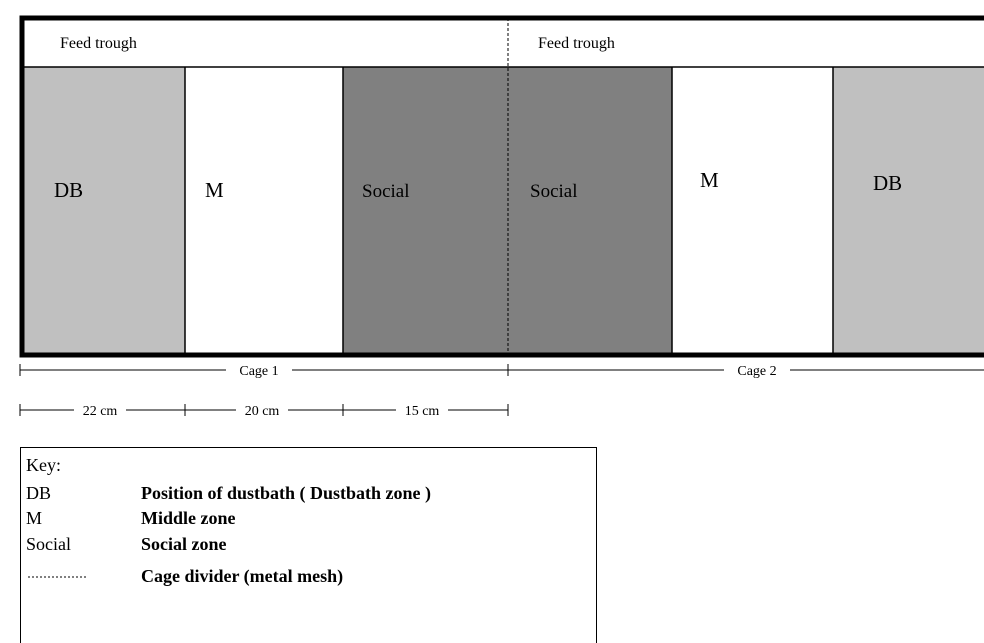 This screenshot has height=643, width=984. I want to click on key-description: Social zone, so click(184, 544).